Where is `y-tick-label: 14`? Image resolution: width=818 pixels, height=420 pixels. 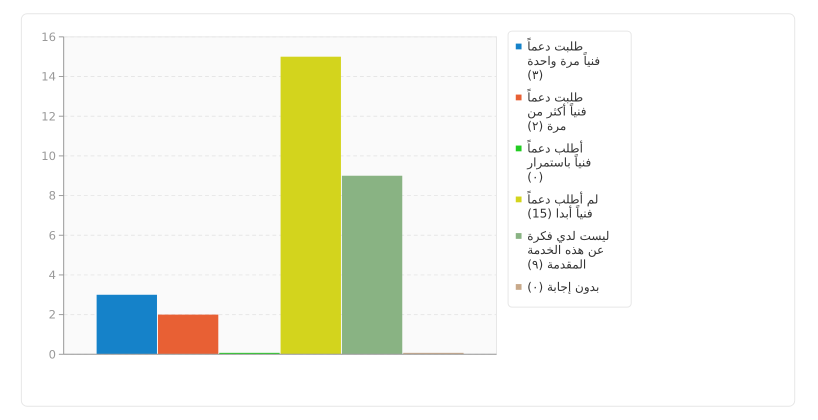
y-tick-label: 14 is located at coordinates (48, 77).